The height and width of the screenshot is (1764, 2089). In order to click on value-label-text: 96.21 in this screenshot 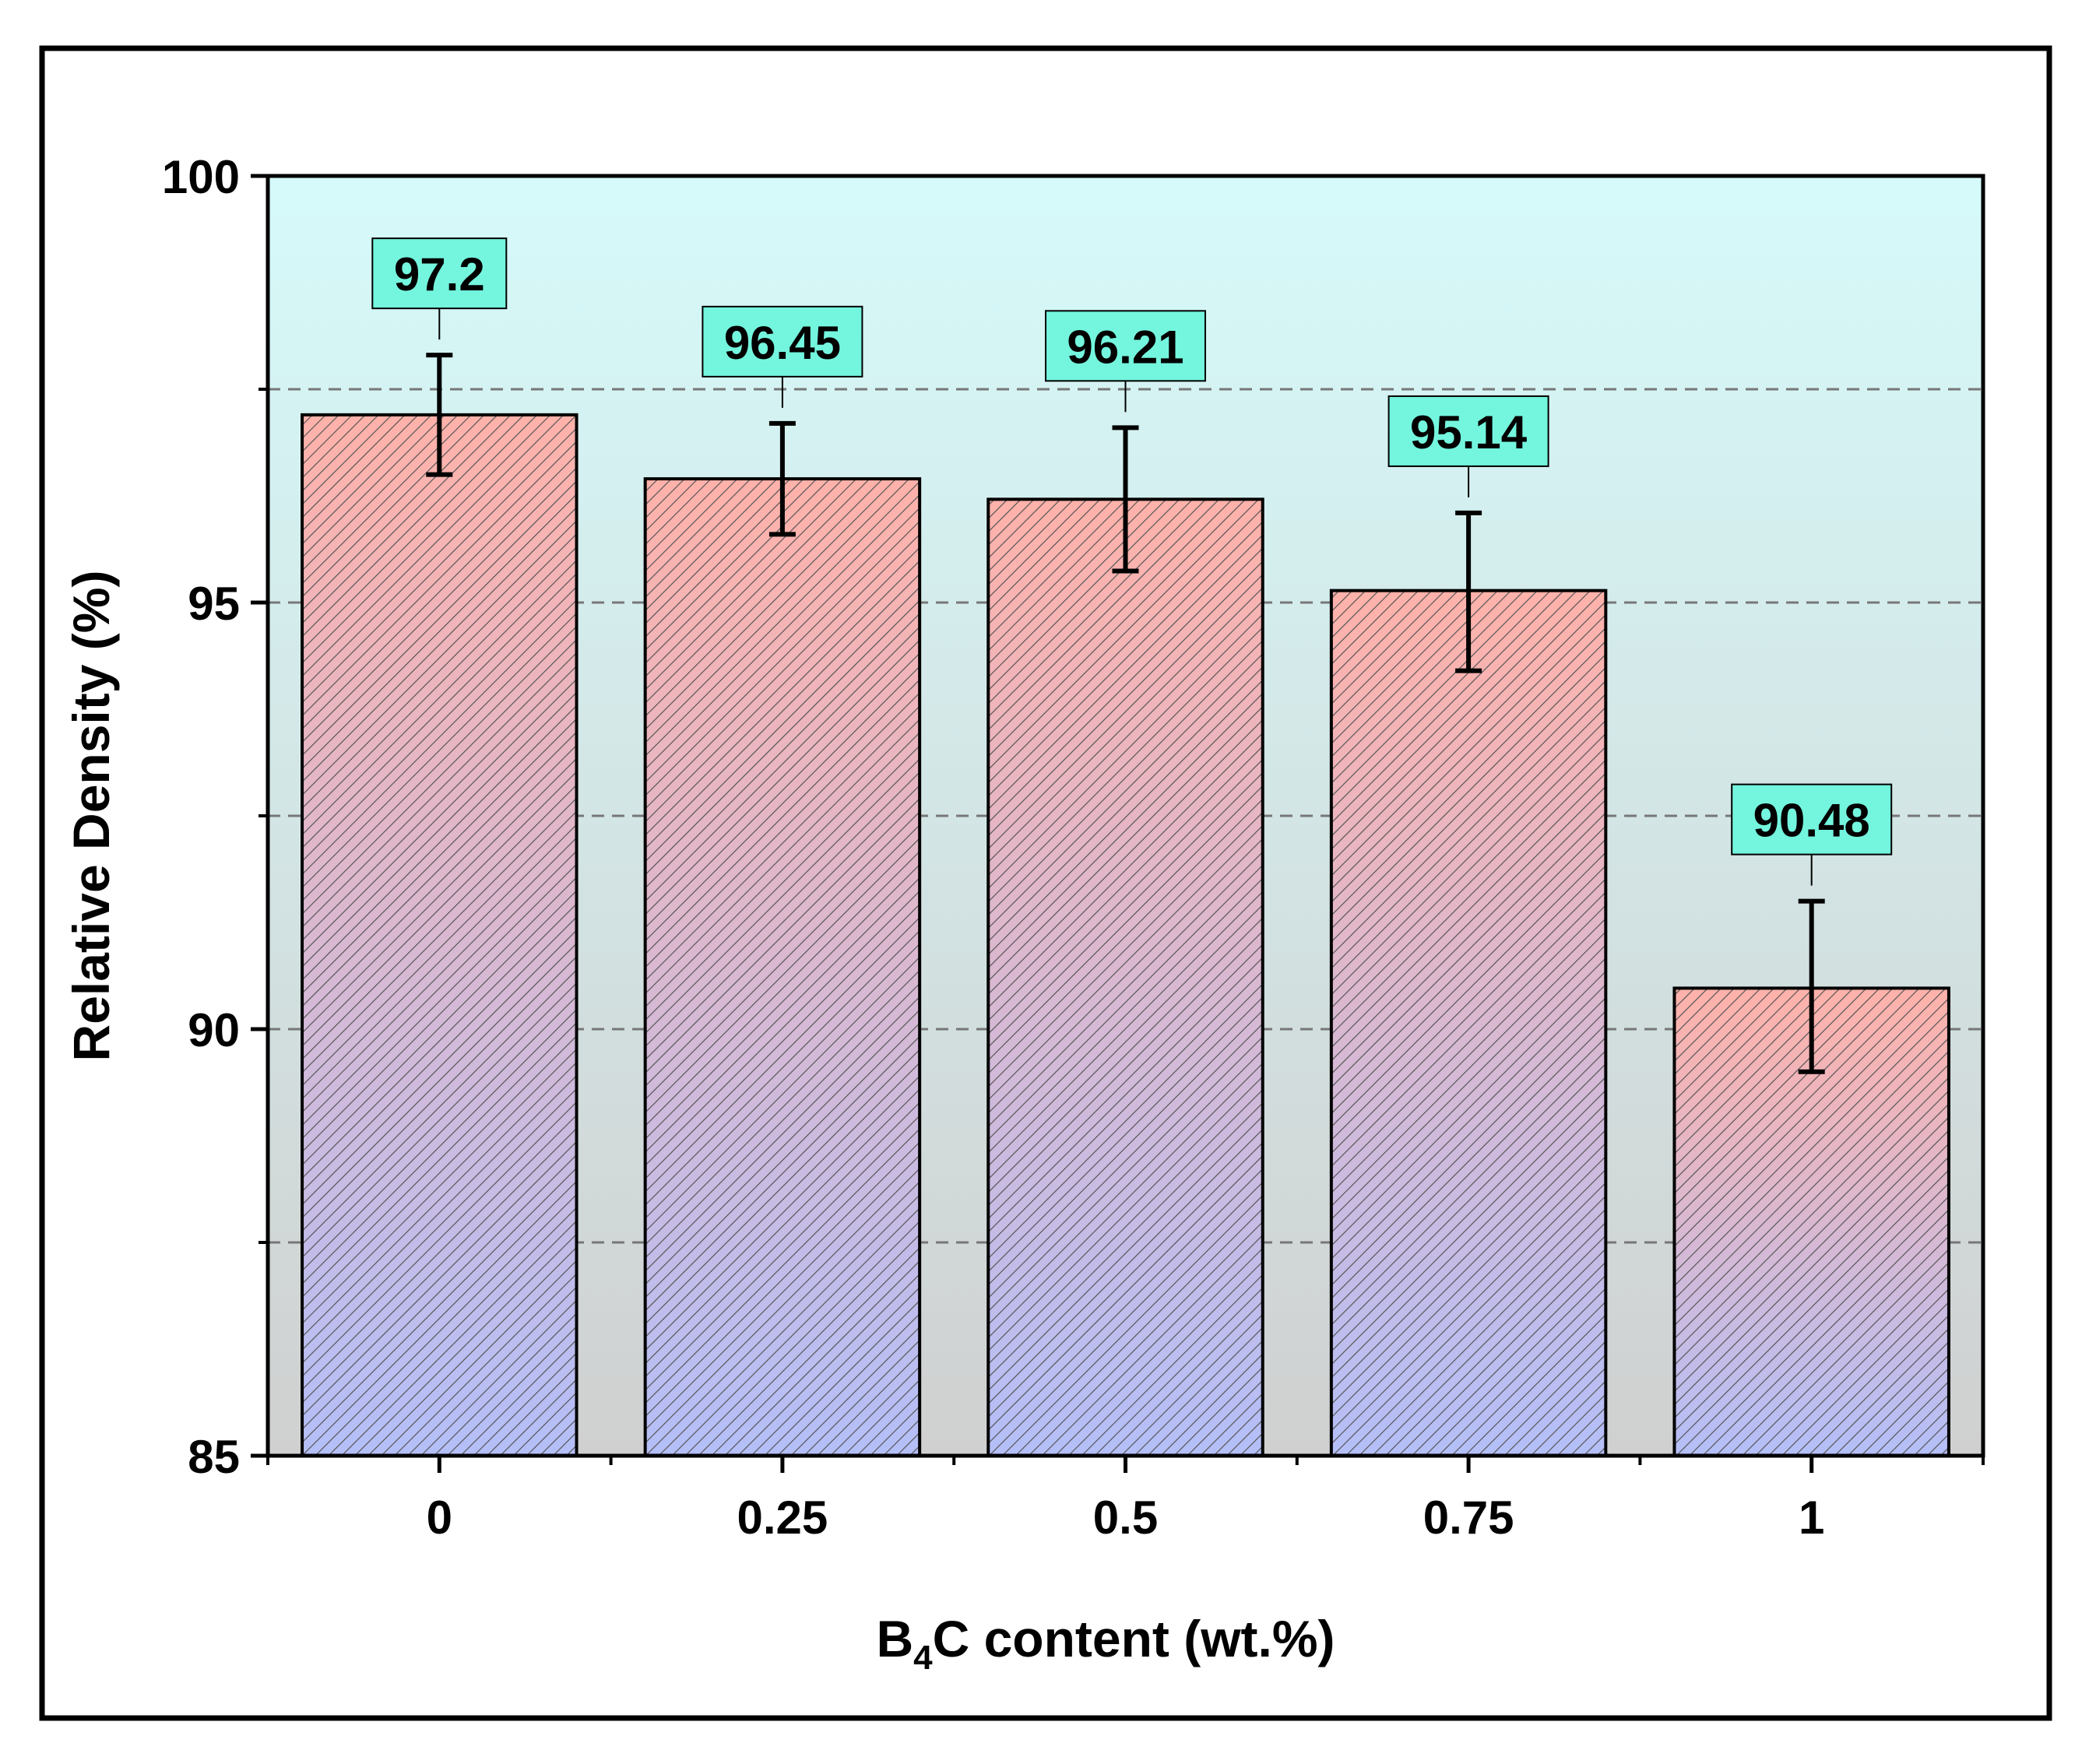, I will do `click(1125, 347)`.